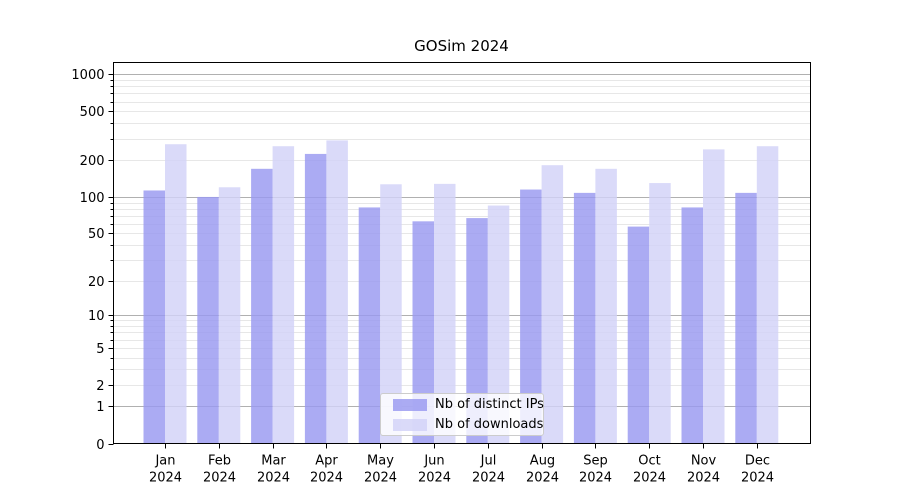  I want to click on bar-distinct-ips-jun, so click(423, 332).